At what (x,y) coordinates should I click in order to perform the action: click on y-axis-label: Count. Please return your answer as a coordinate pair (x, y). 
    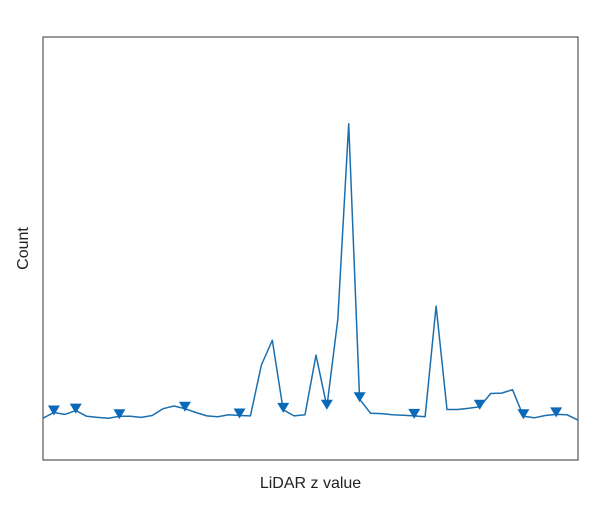
    Looking at the image, I should click on (23, 248).